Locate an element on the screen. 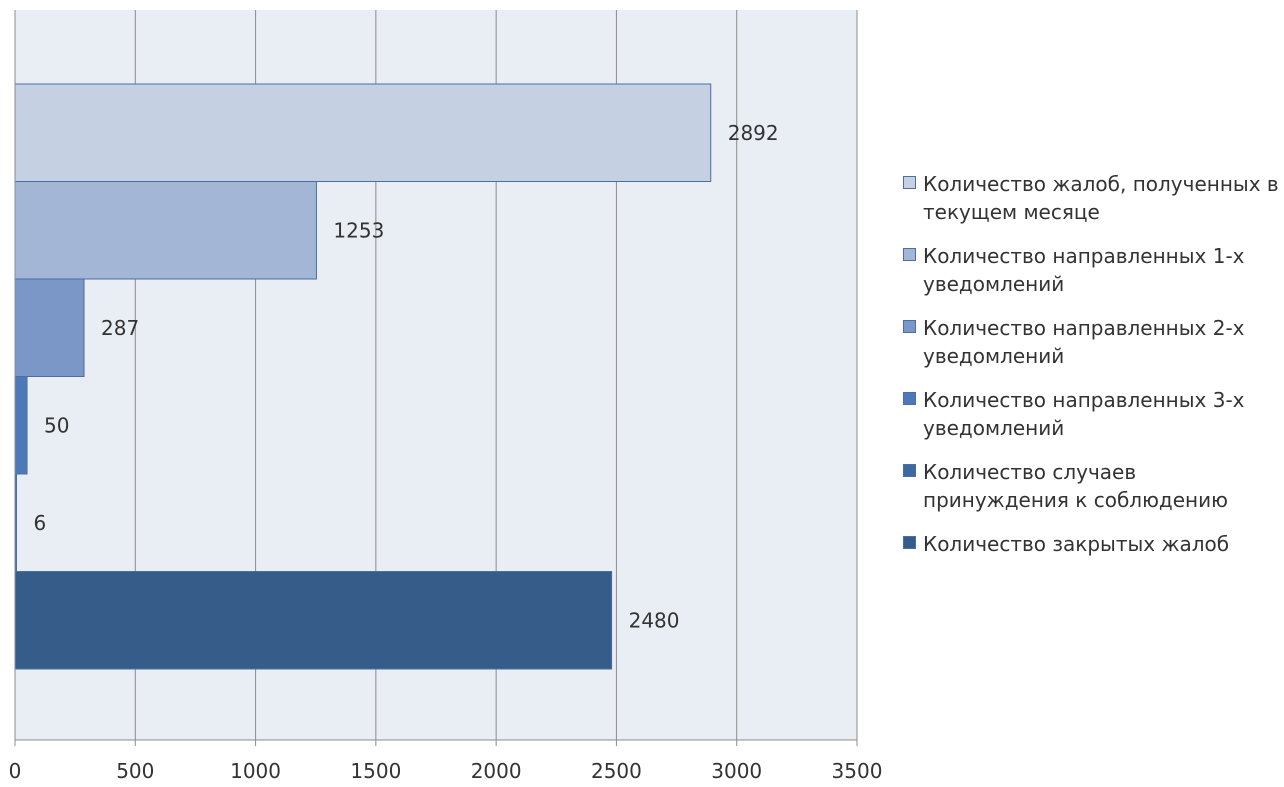  x-tick-label-0: 0 is located at coordinates (15, 771).